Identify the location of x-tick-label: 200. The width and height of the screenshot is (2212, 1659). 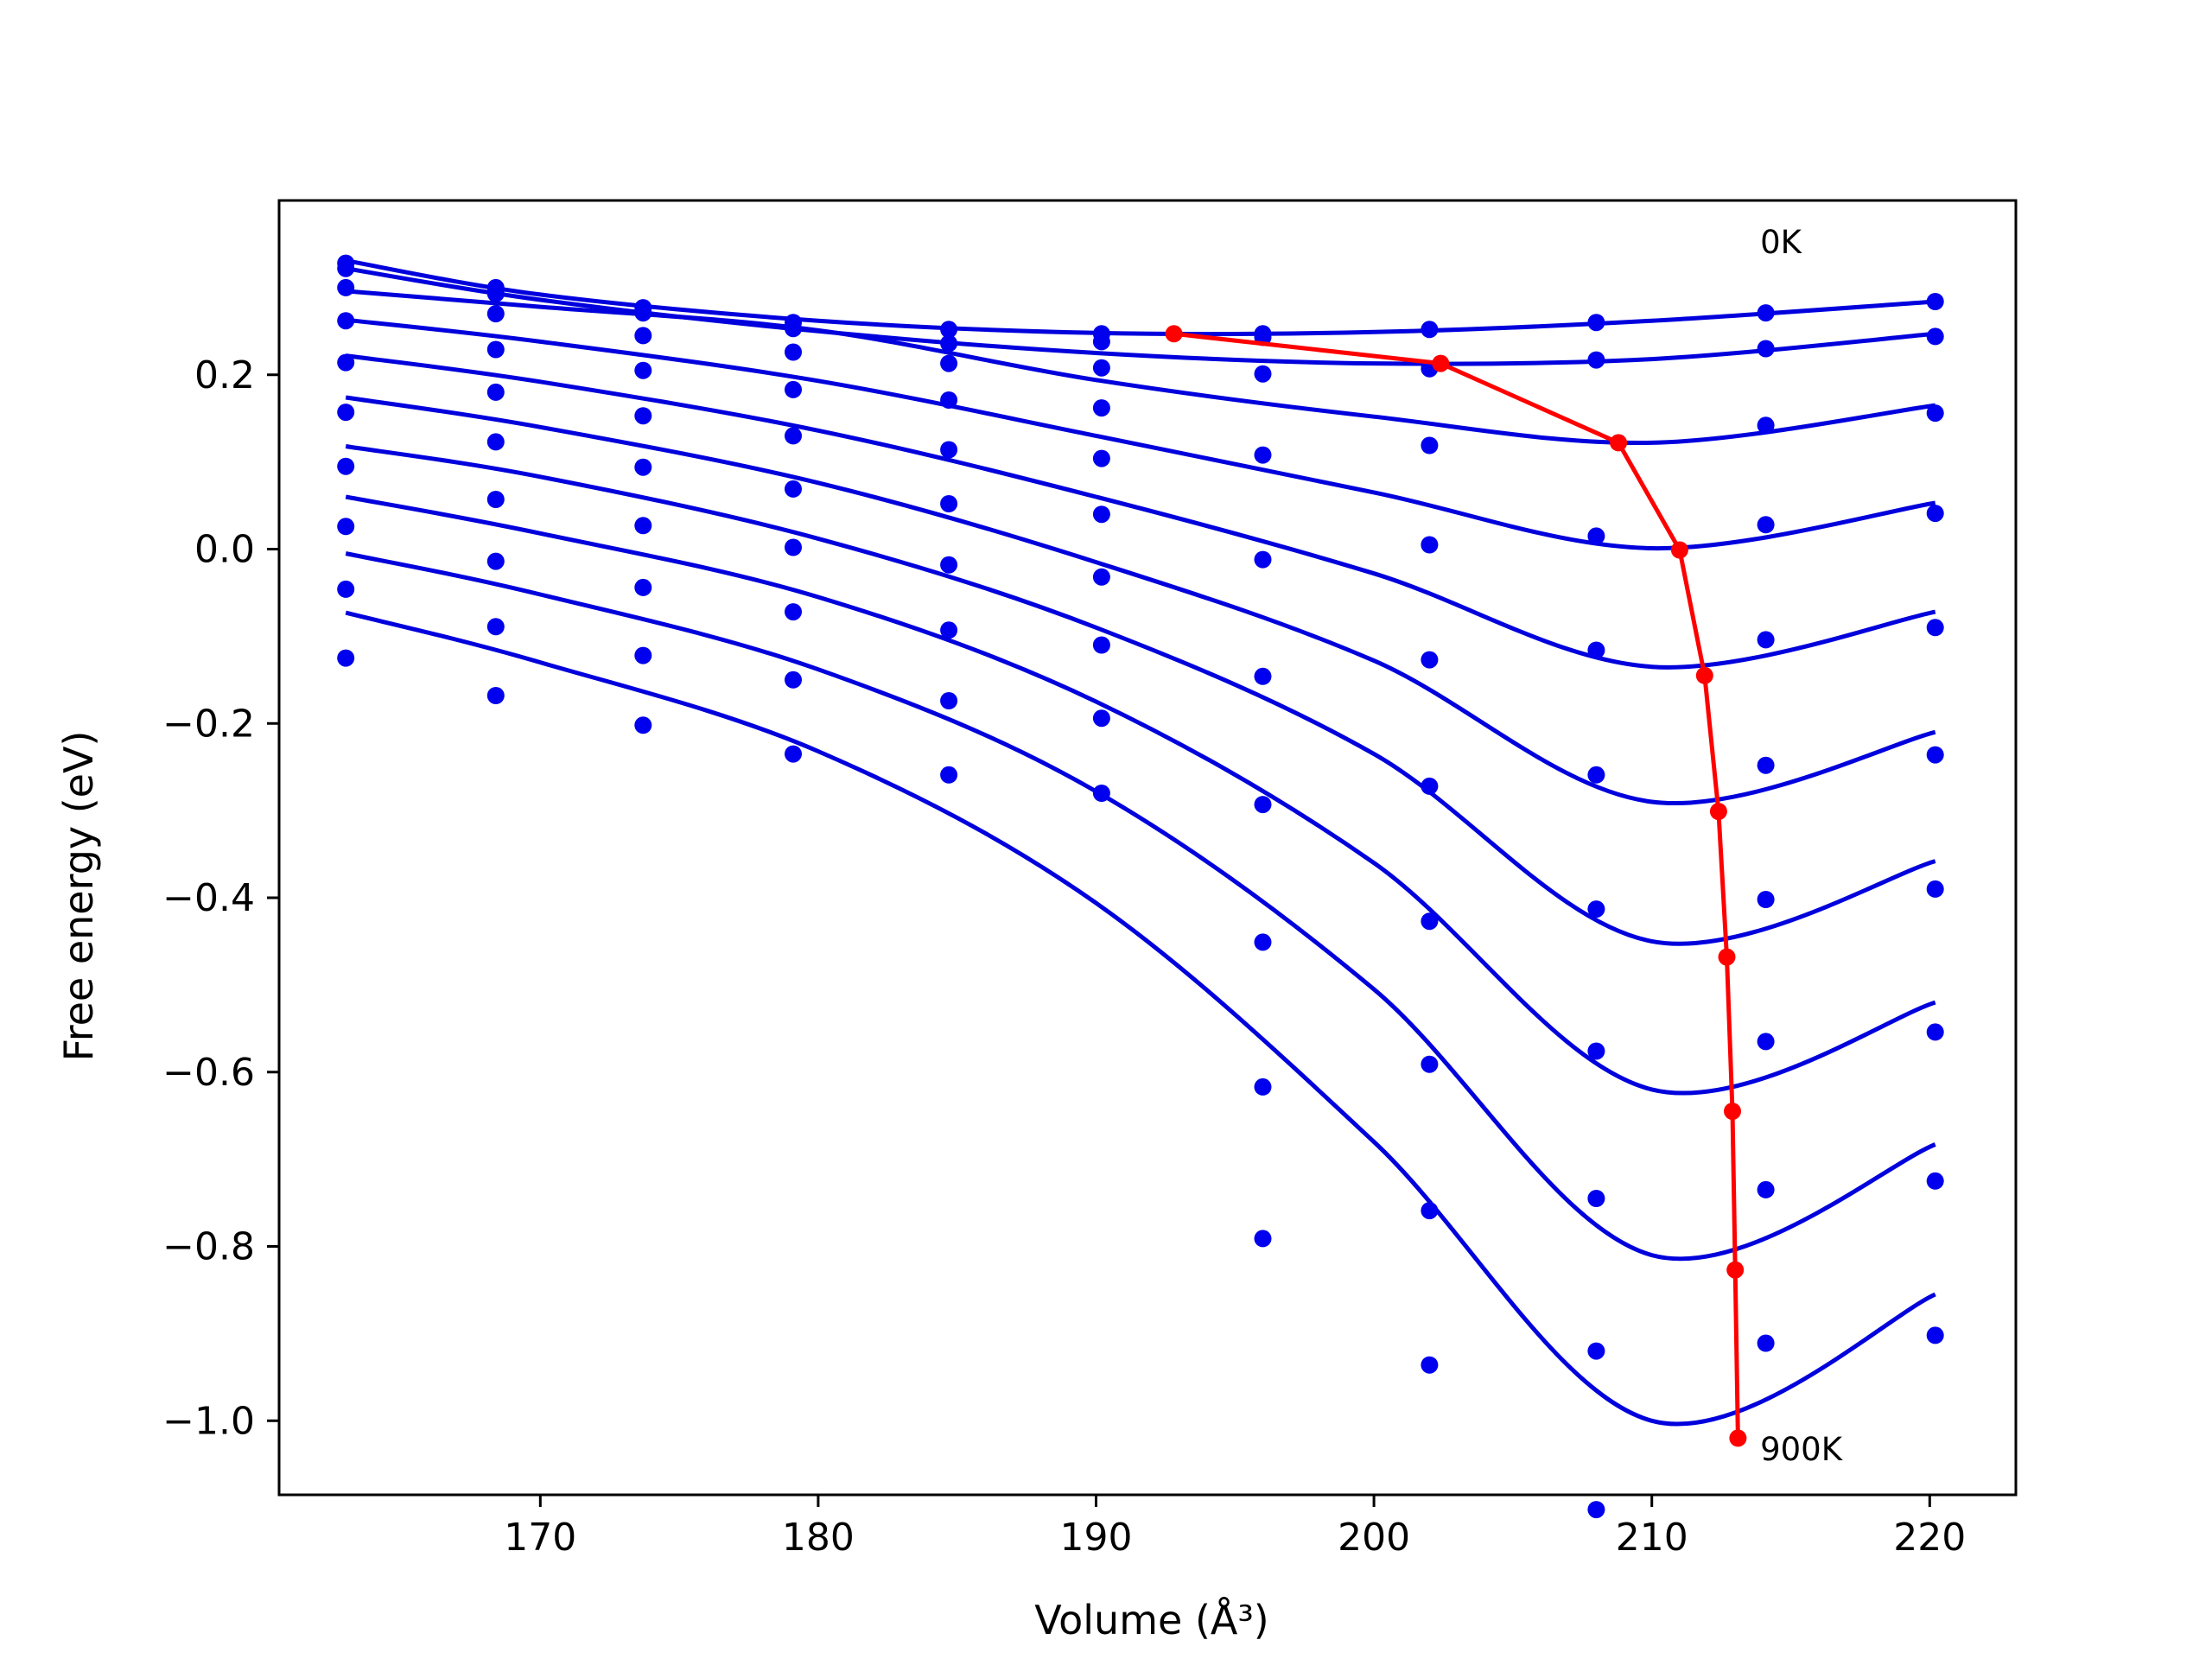
(1374, 1538).